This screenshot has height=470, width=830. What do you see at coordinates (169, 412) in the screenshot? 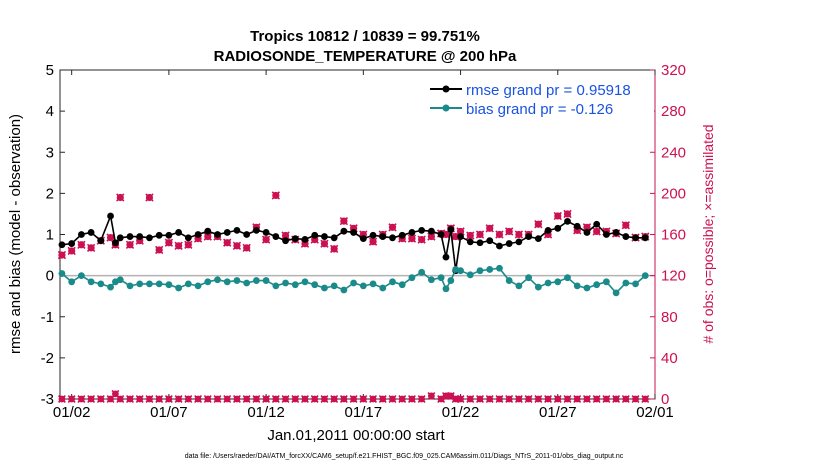
I see `x-tick-label: 01/07` at bounding box center [169, 412].